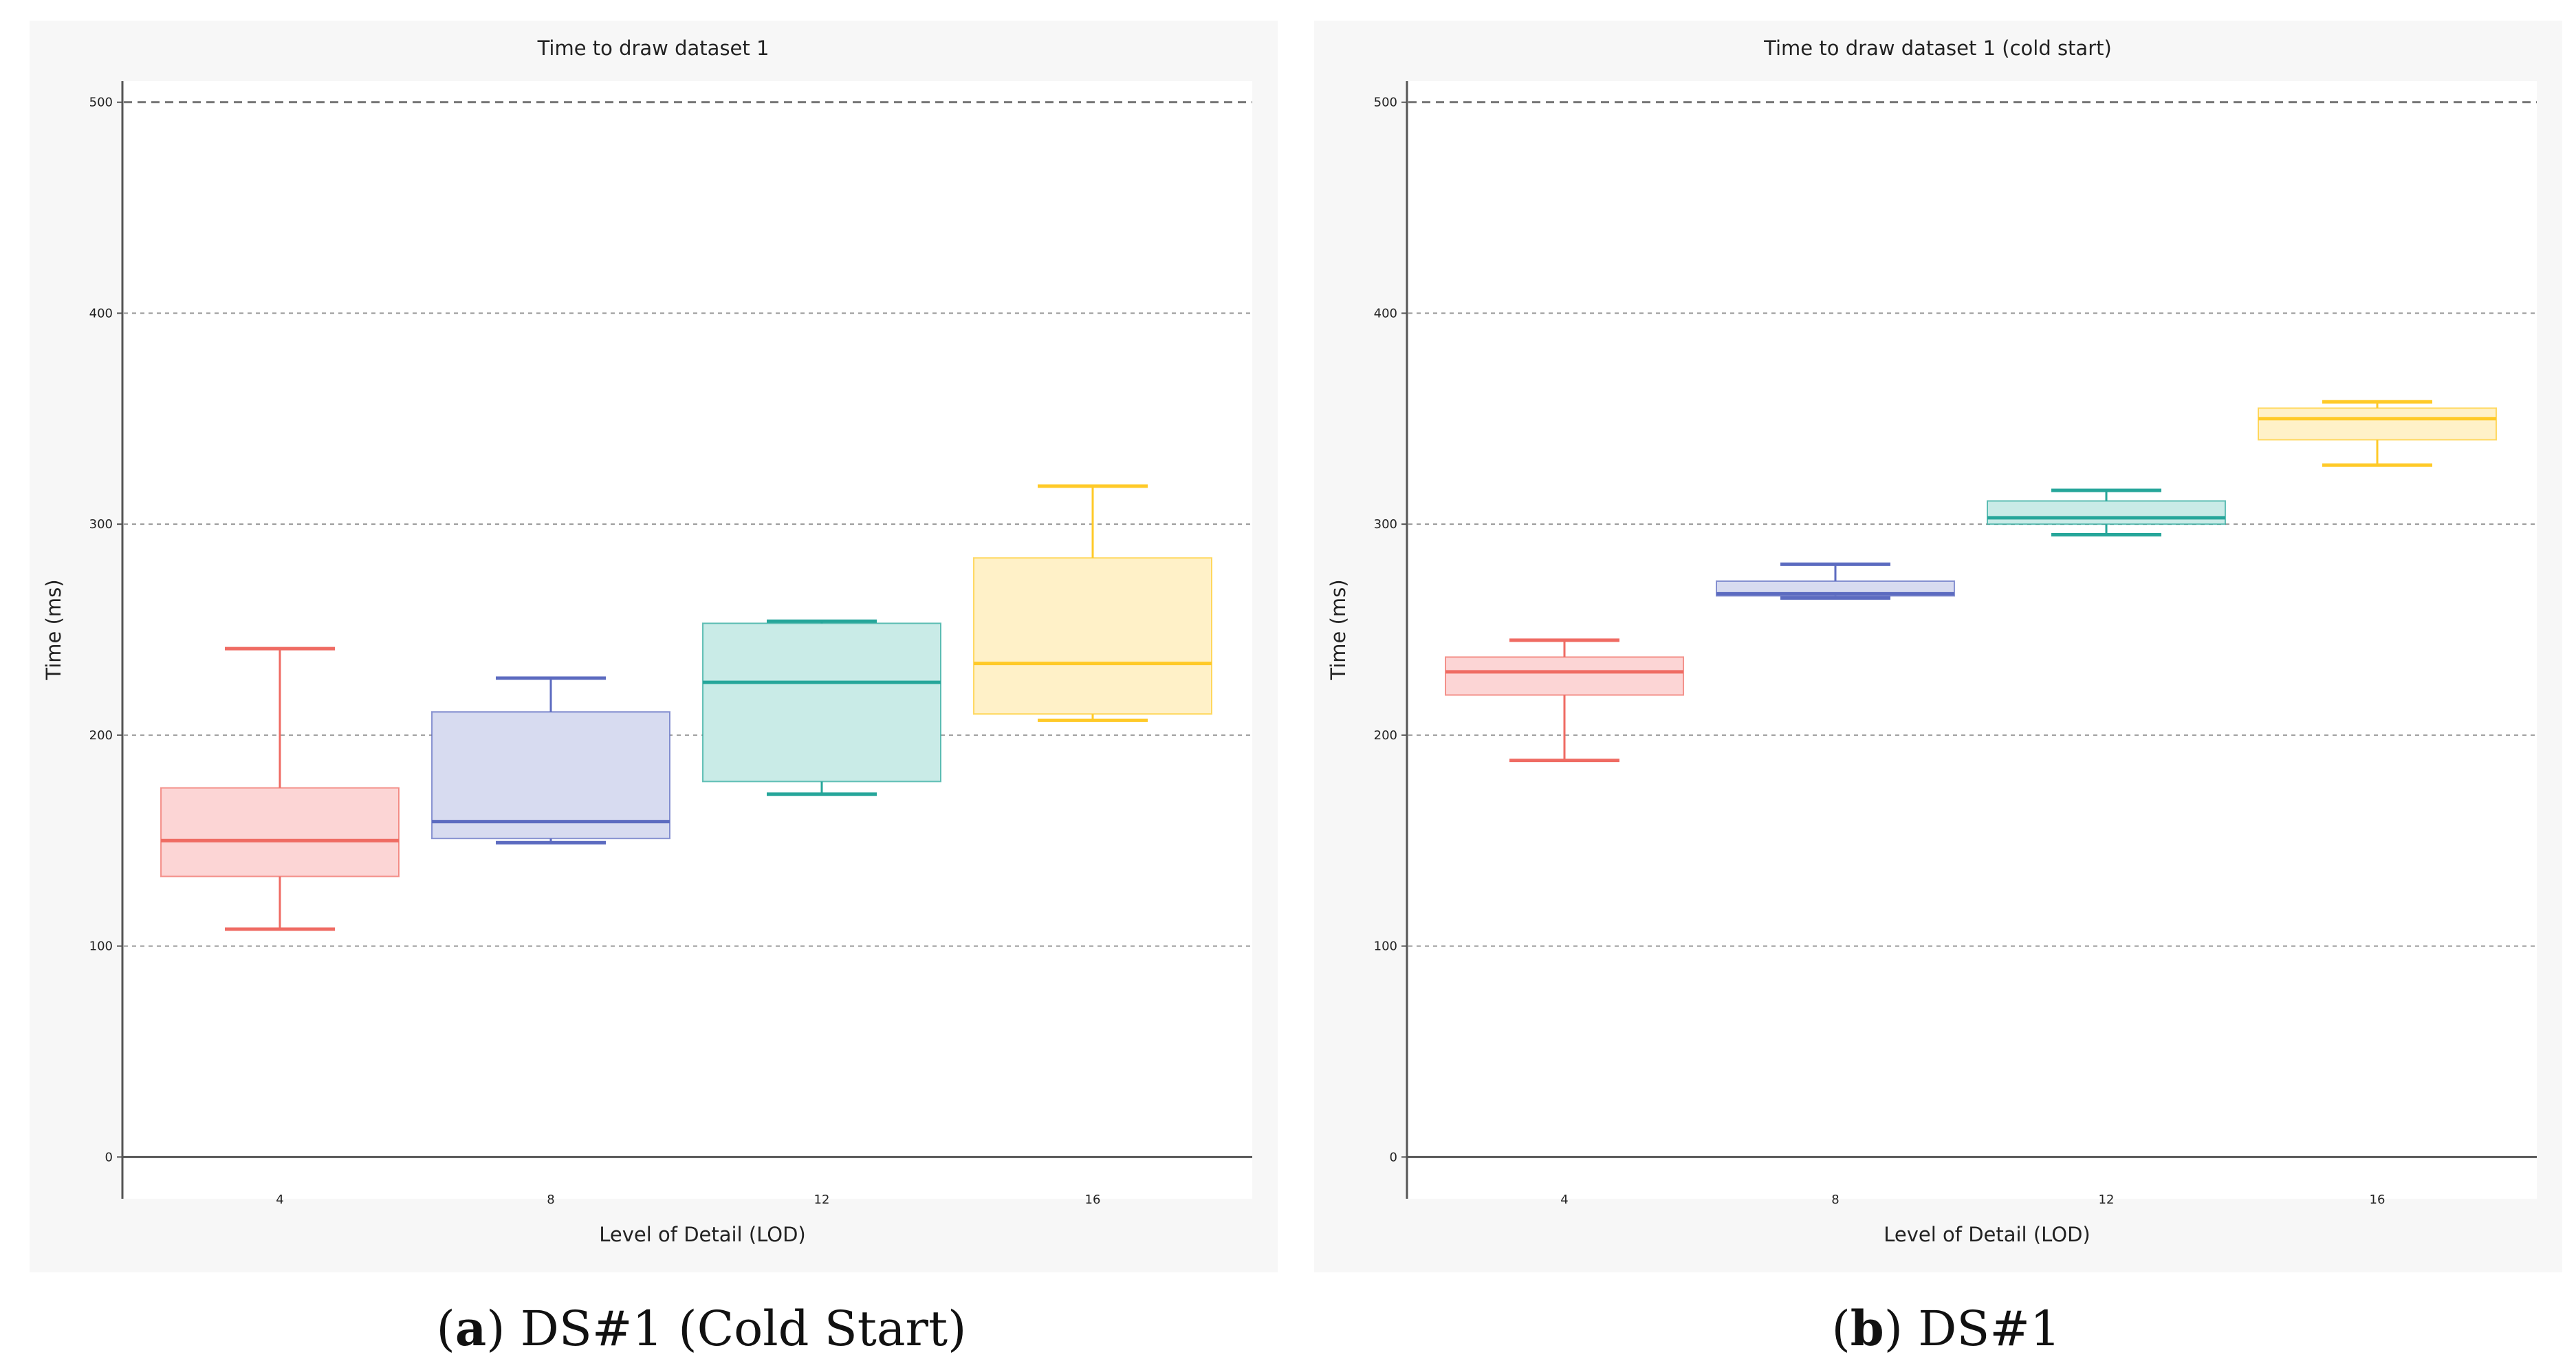 The width and height of the screenshot is (2576, 1370). I want to click on chart-title: Time to draw dataset 1, so click(653, 48).